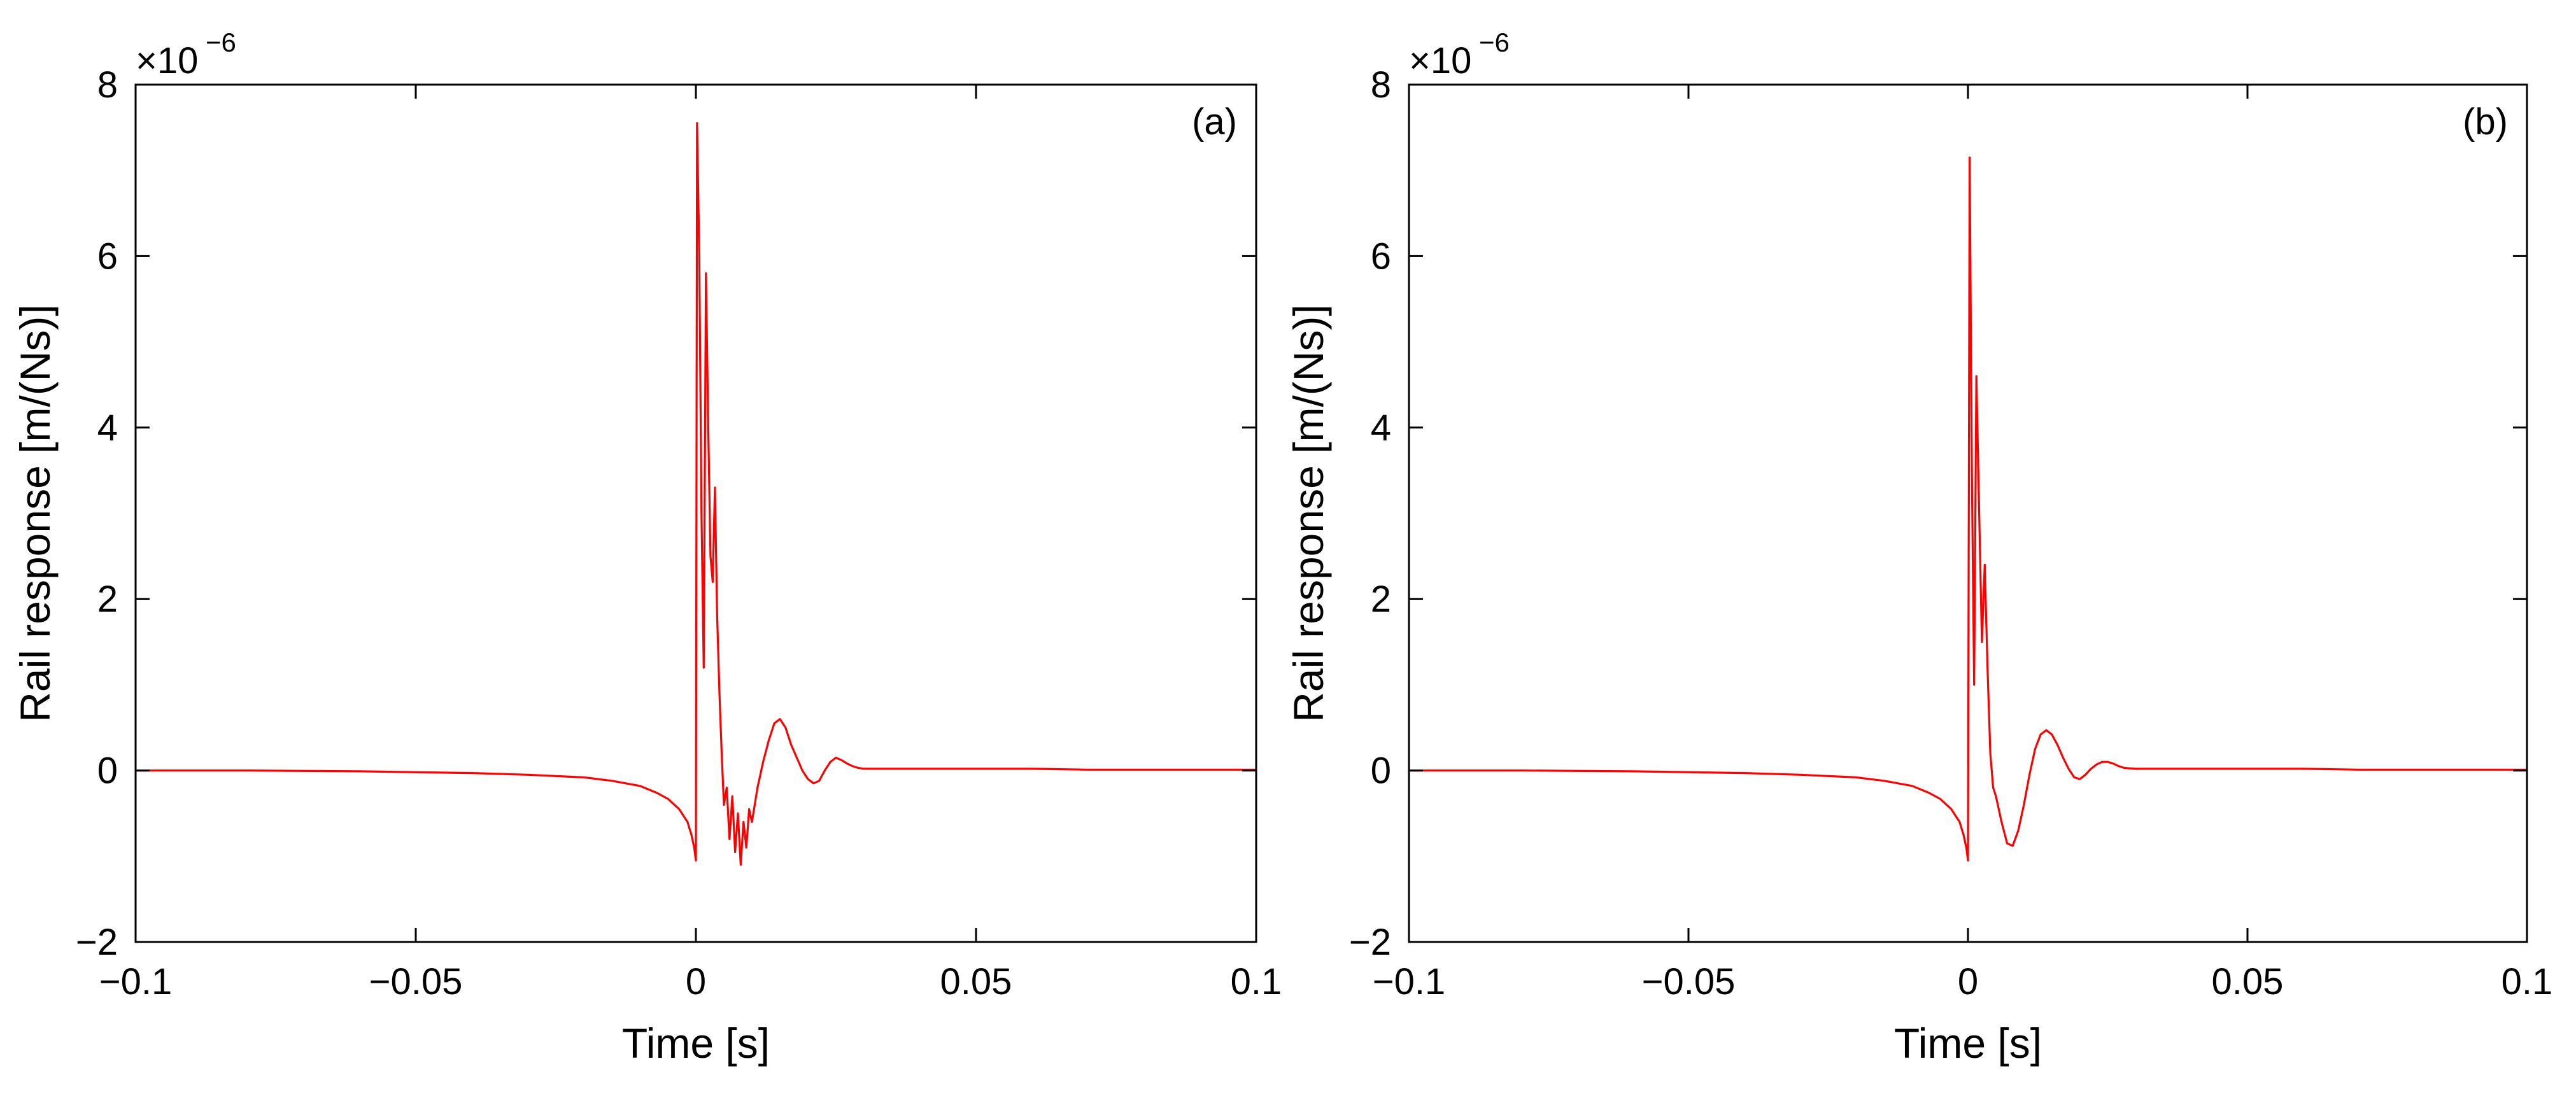  What do you see at coordinates (1214, 122) in the screenshot?
I see `panel-label: (a)` at bounding box center [1214, 122].